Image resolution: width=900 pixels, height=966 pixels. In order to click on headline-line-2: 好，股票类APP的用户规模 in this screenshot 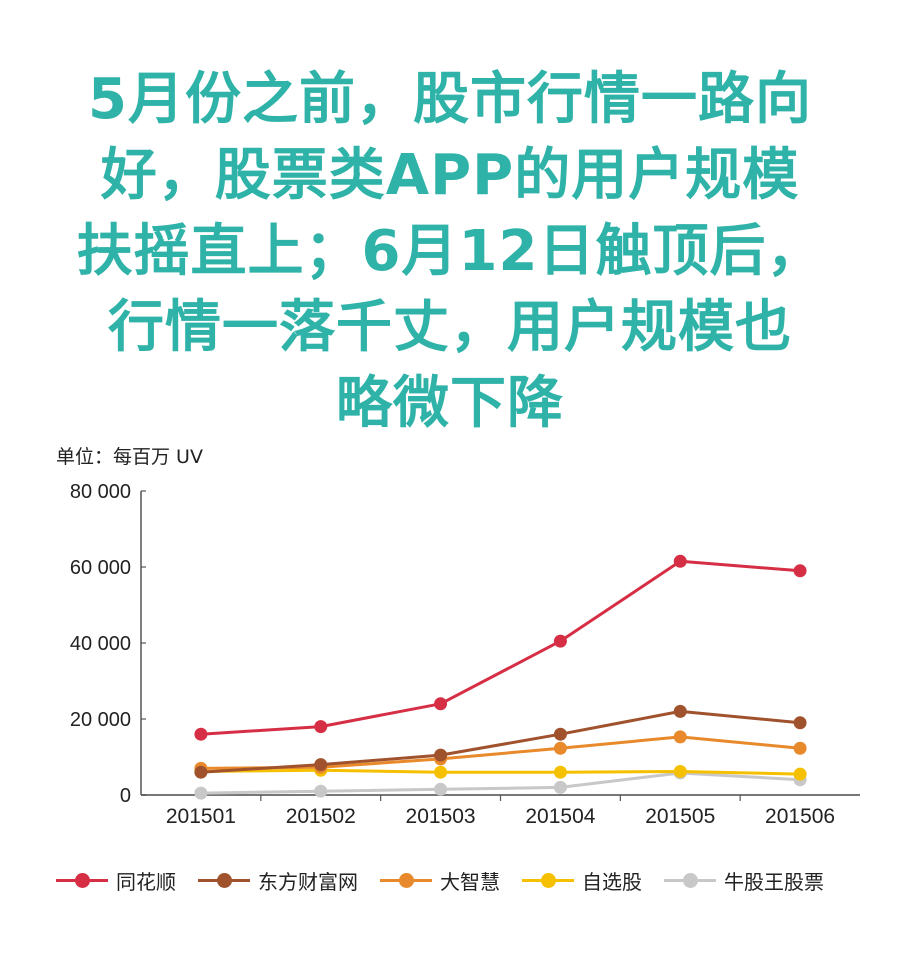, I will do `click(450, 175)`.